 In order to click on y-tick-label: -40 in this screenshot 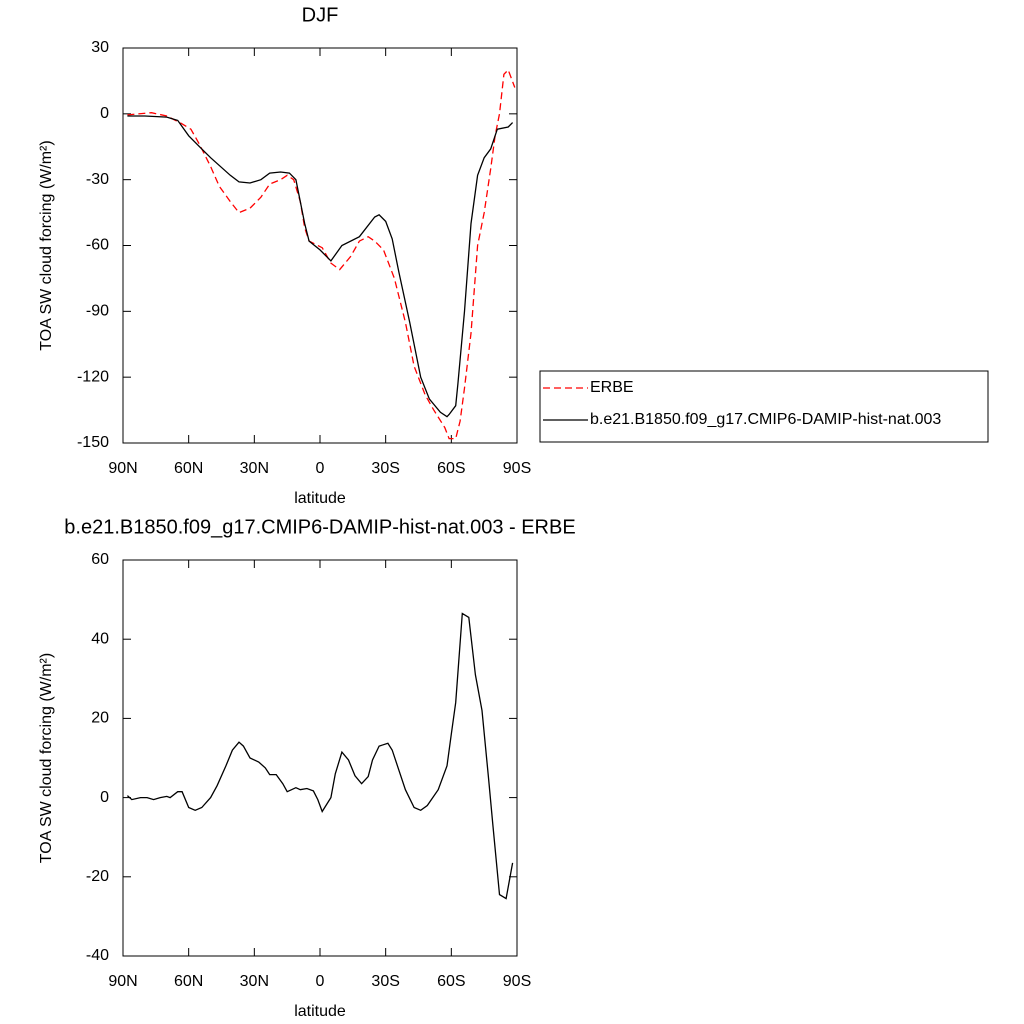, I will do `click(97, 955)`.